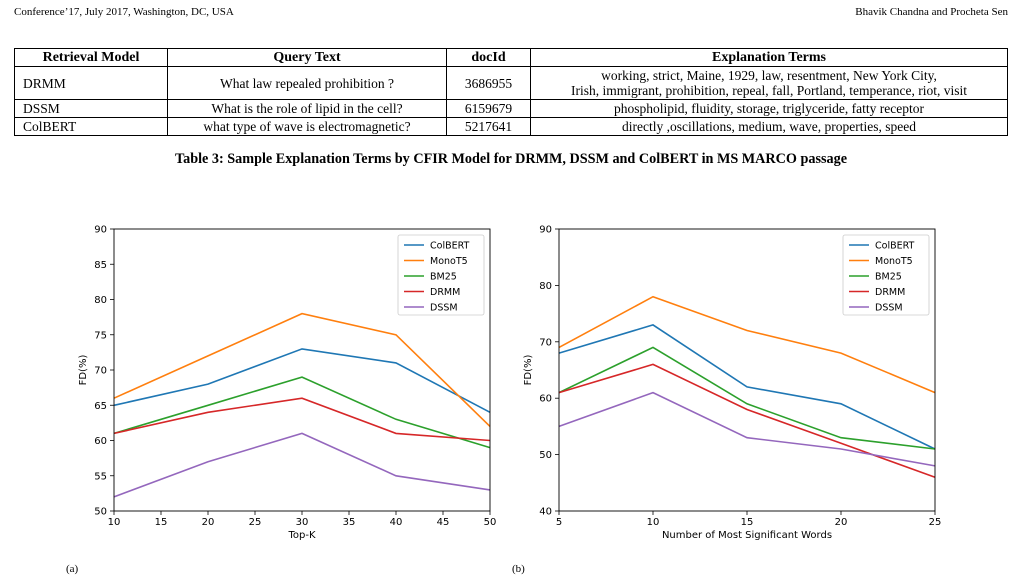  What do you see at coordinates (100, 335) in the screenshot?
I see `y-tick-label: 75` at bounding box center [100, 335].